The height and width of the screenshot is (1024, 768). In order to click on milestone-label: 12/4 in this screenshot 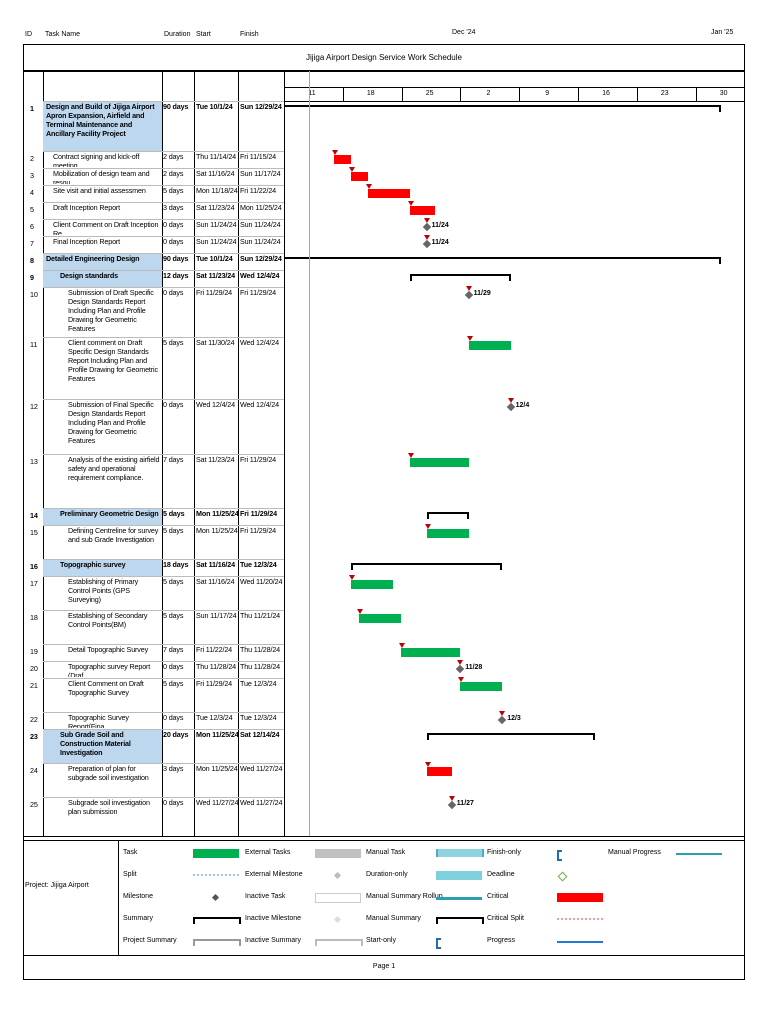, I will do `click(522, 405)`.